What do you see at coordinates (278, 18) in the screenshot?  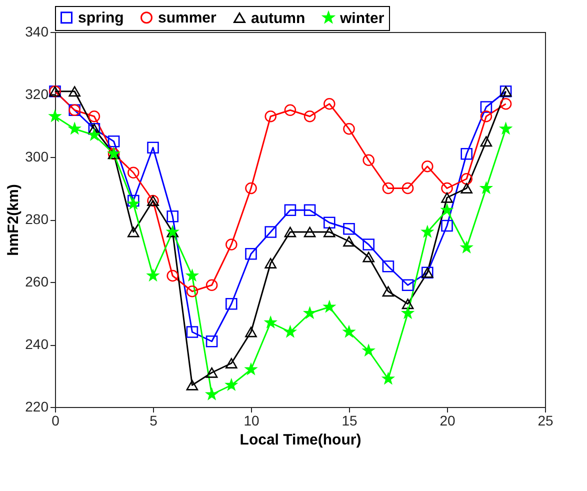 I see `legend-label: autumn` at bounding box center [278, 18].